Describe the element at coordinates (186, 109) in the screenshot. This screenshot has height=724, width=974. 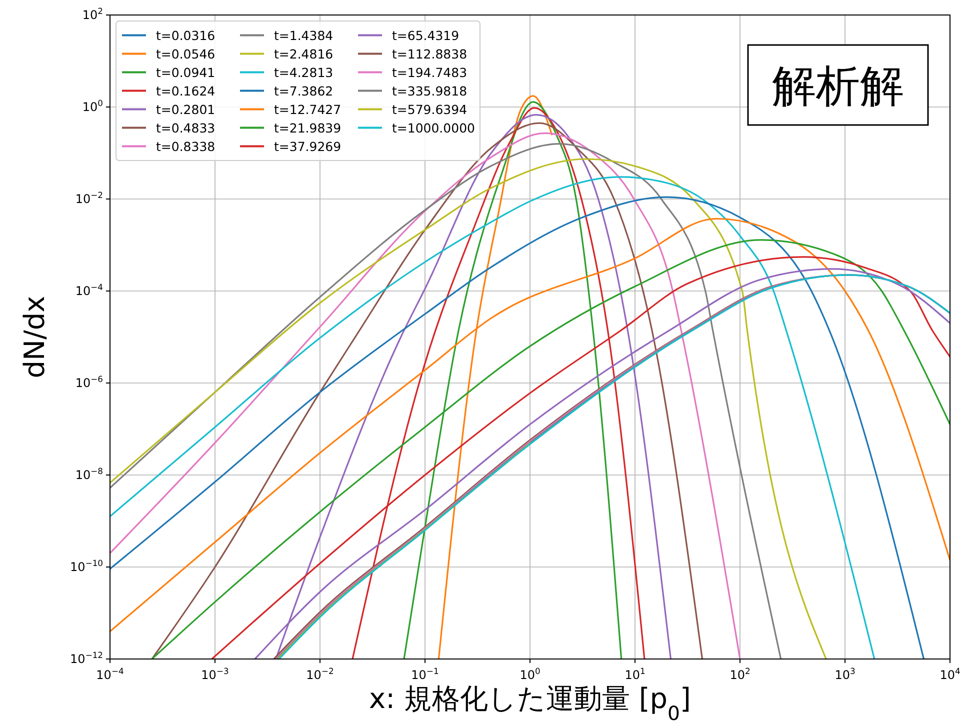
I see `legend-label: t=0.2801` at that location.